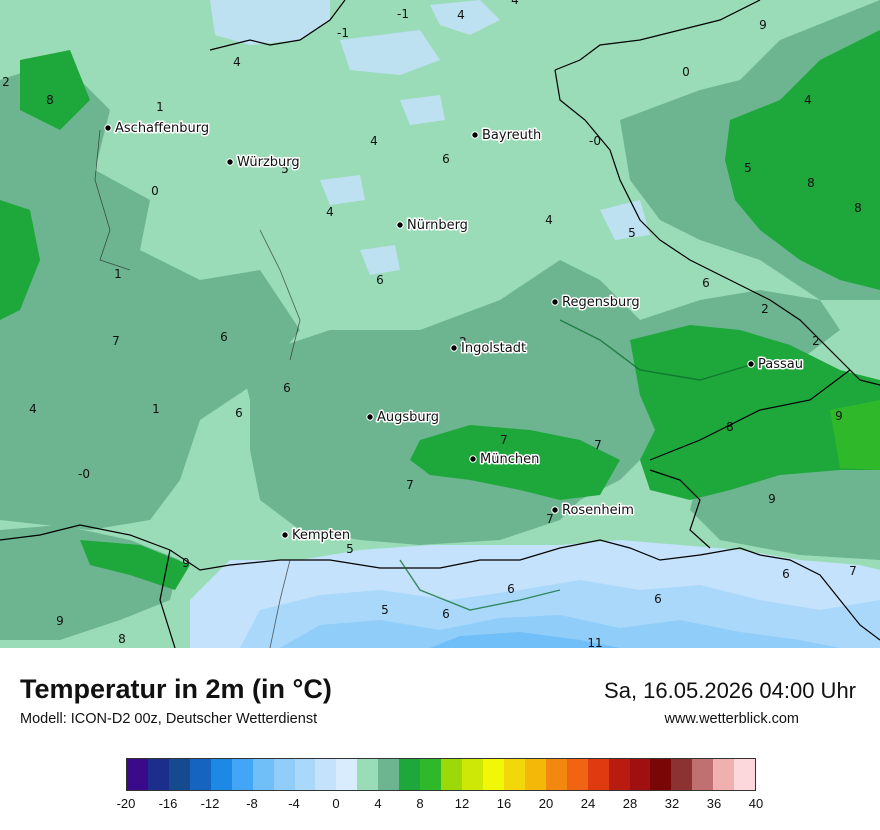 The image size is (880, 830). Describe the element at coordinates (505, 459) in the screenshot. I see `city-marker: München` at that location.